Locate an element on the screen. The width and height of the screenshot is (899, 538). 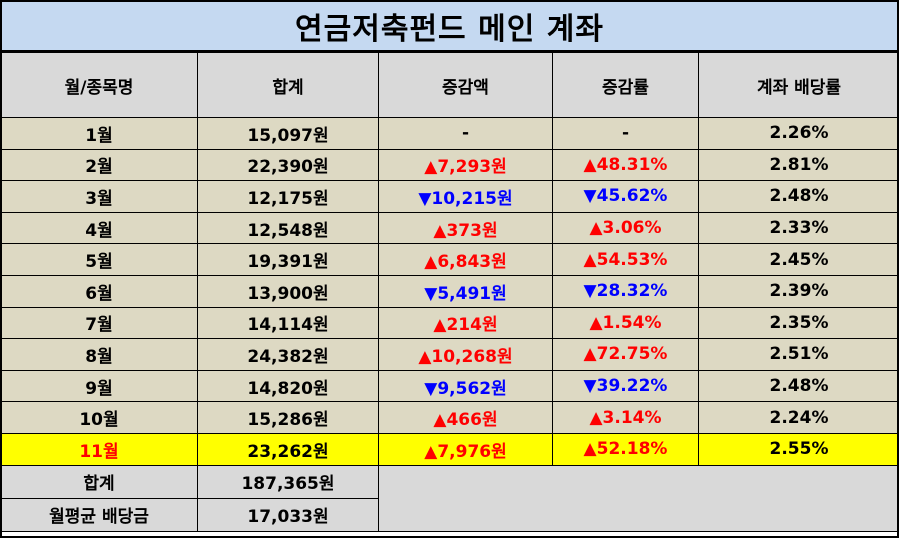
cell-yield: 2.51% is located at coordinates (798, 354).